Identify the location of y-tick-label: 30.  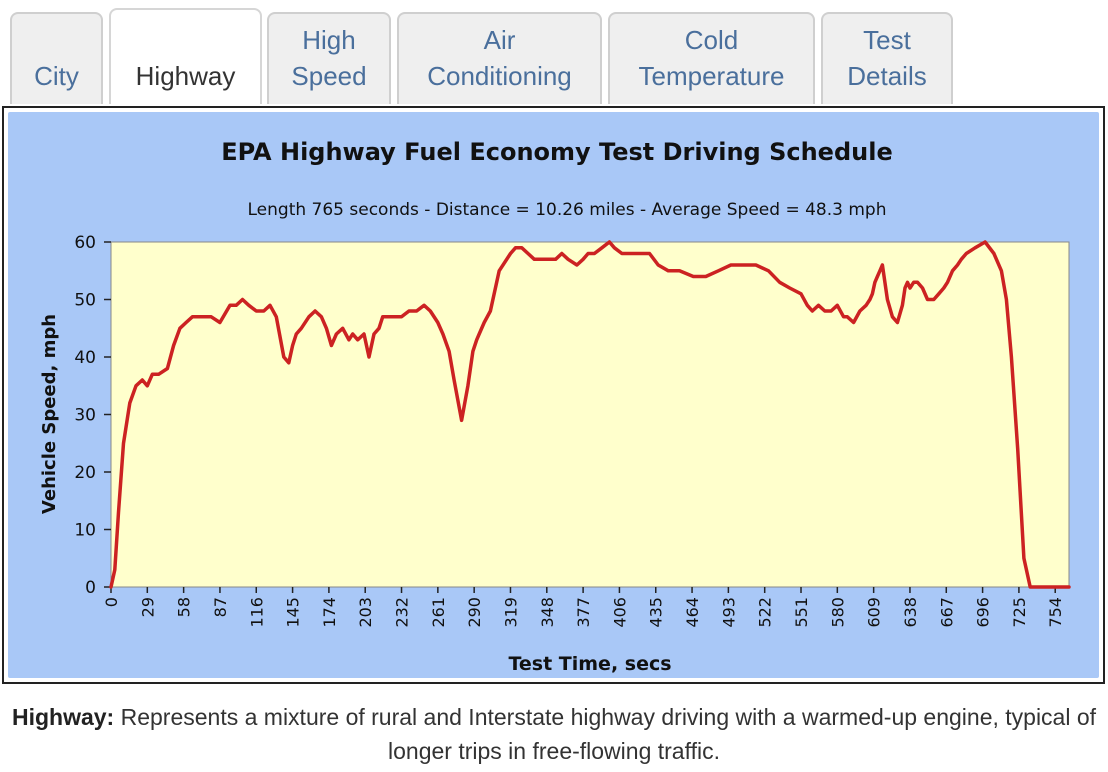
(85, 416).